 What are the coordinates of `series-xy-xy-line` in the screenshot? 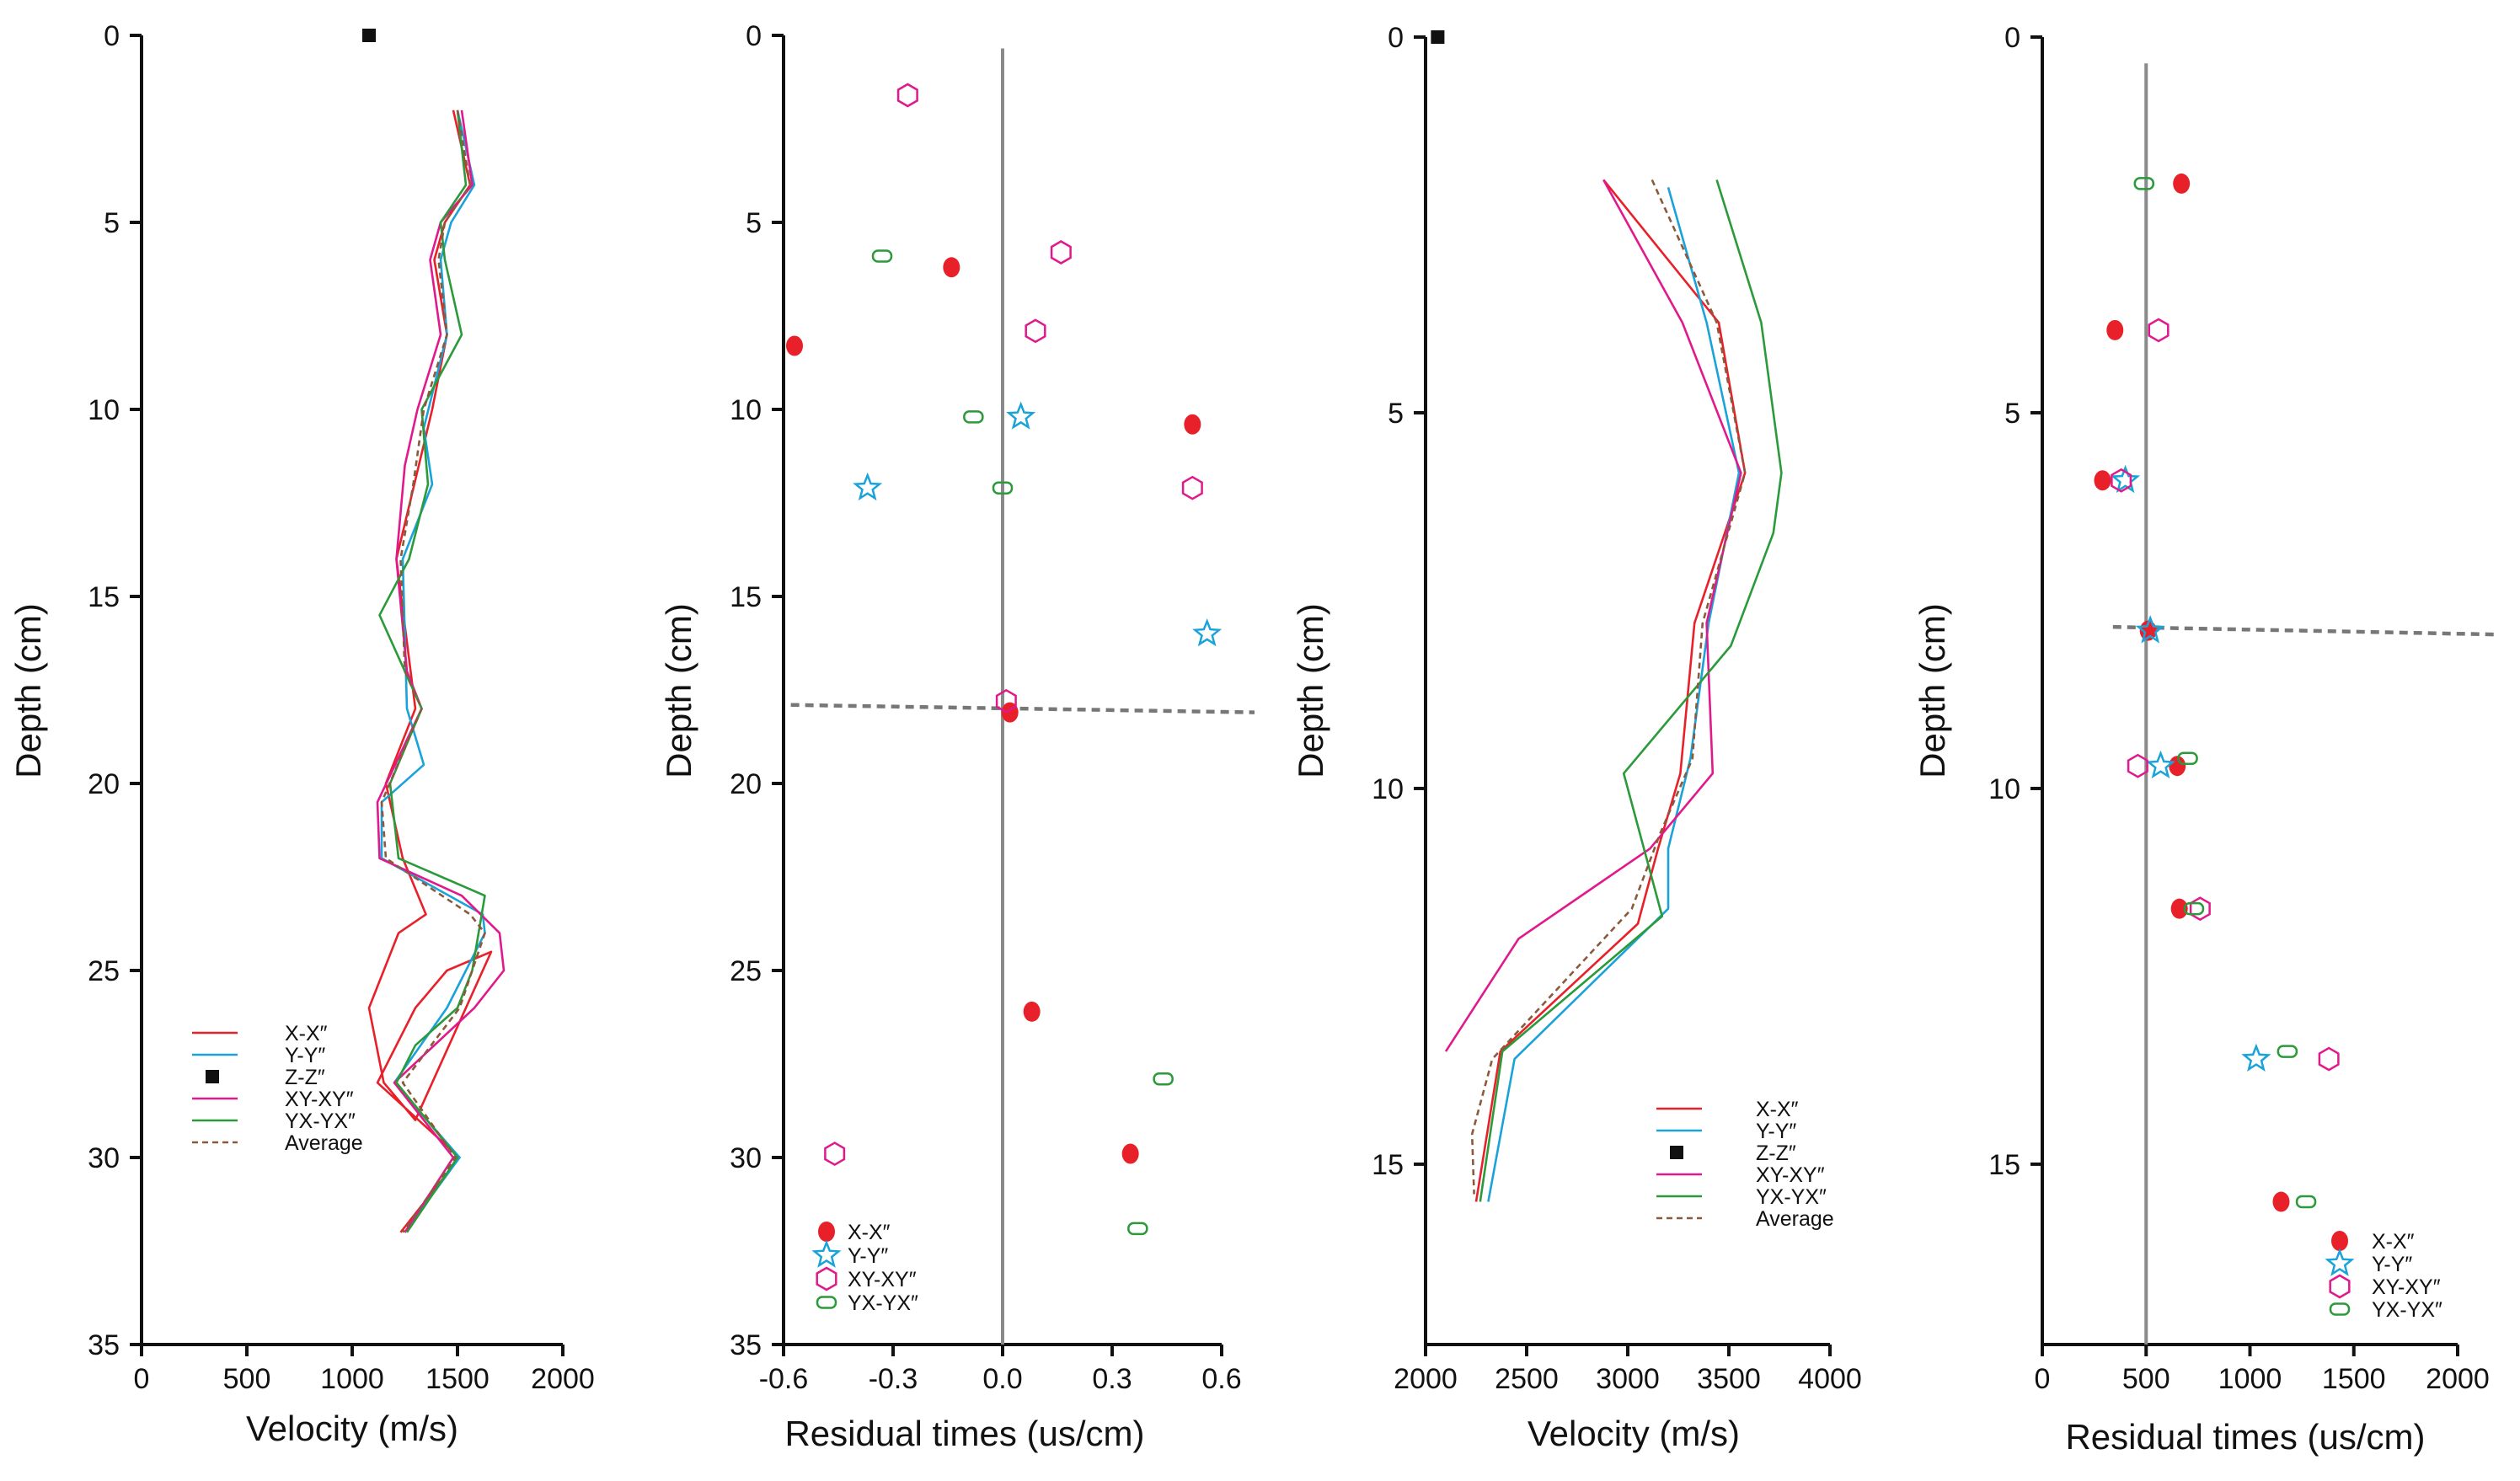 It's located at (1593, 615).